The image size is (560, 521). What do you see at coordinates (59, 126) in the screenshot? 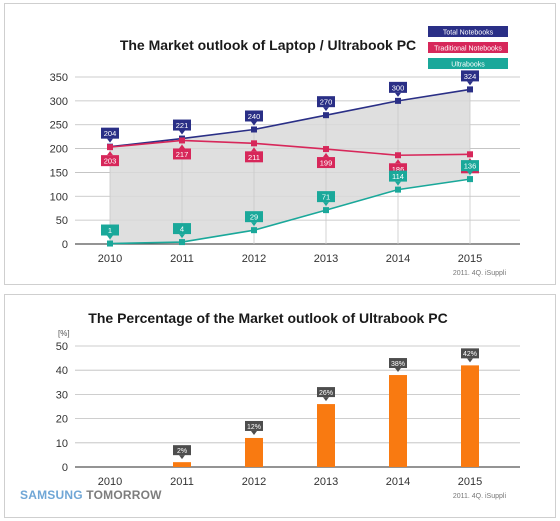
I see `y-tick-label: 250` at bounding box center [59, 126].